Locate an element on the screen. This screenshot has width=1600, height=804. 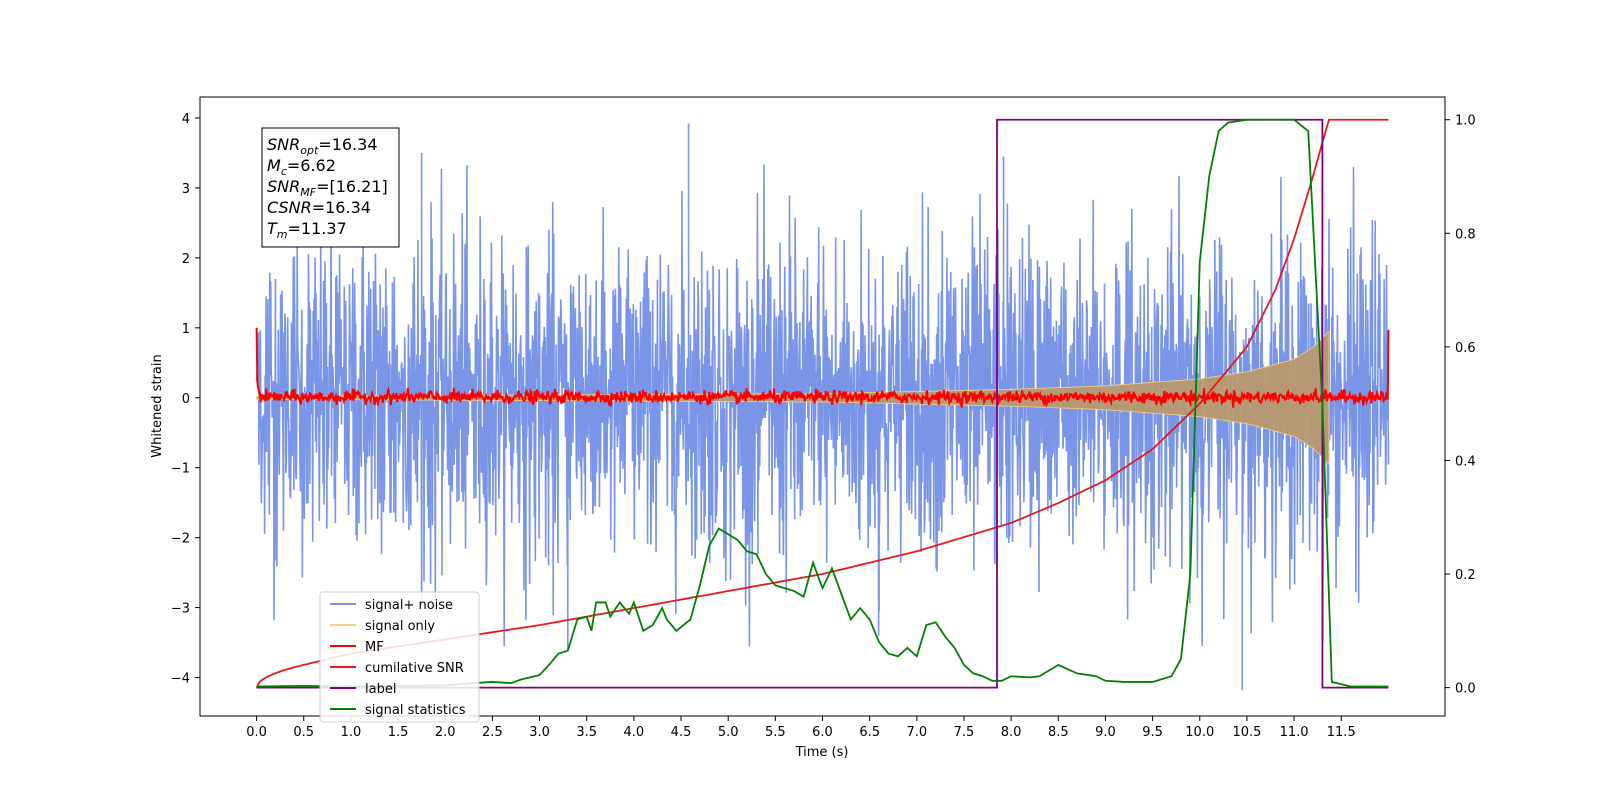
legend-label: label is located at coordinates (380, 689).